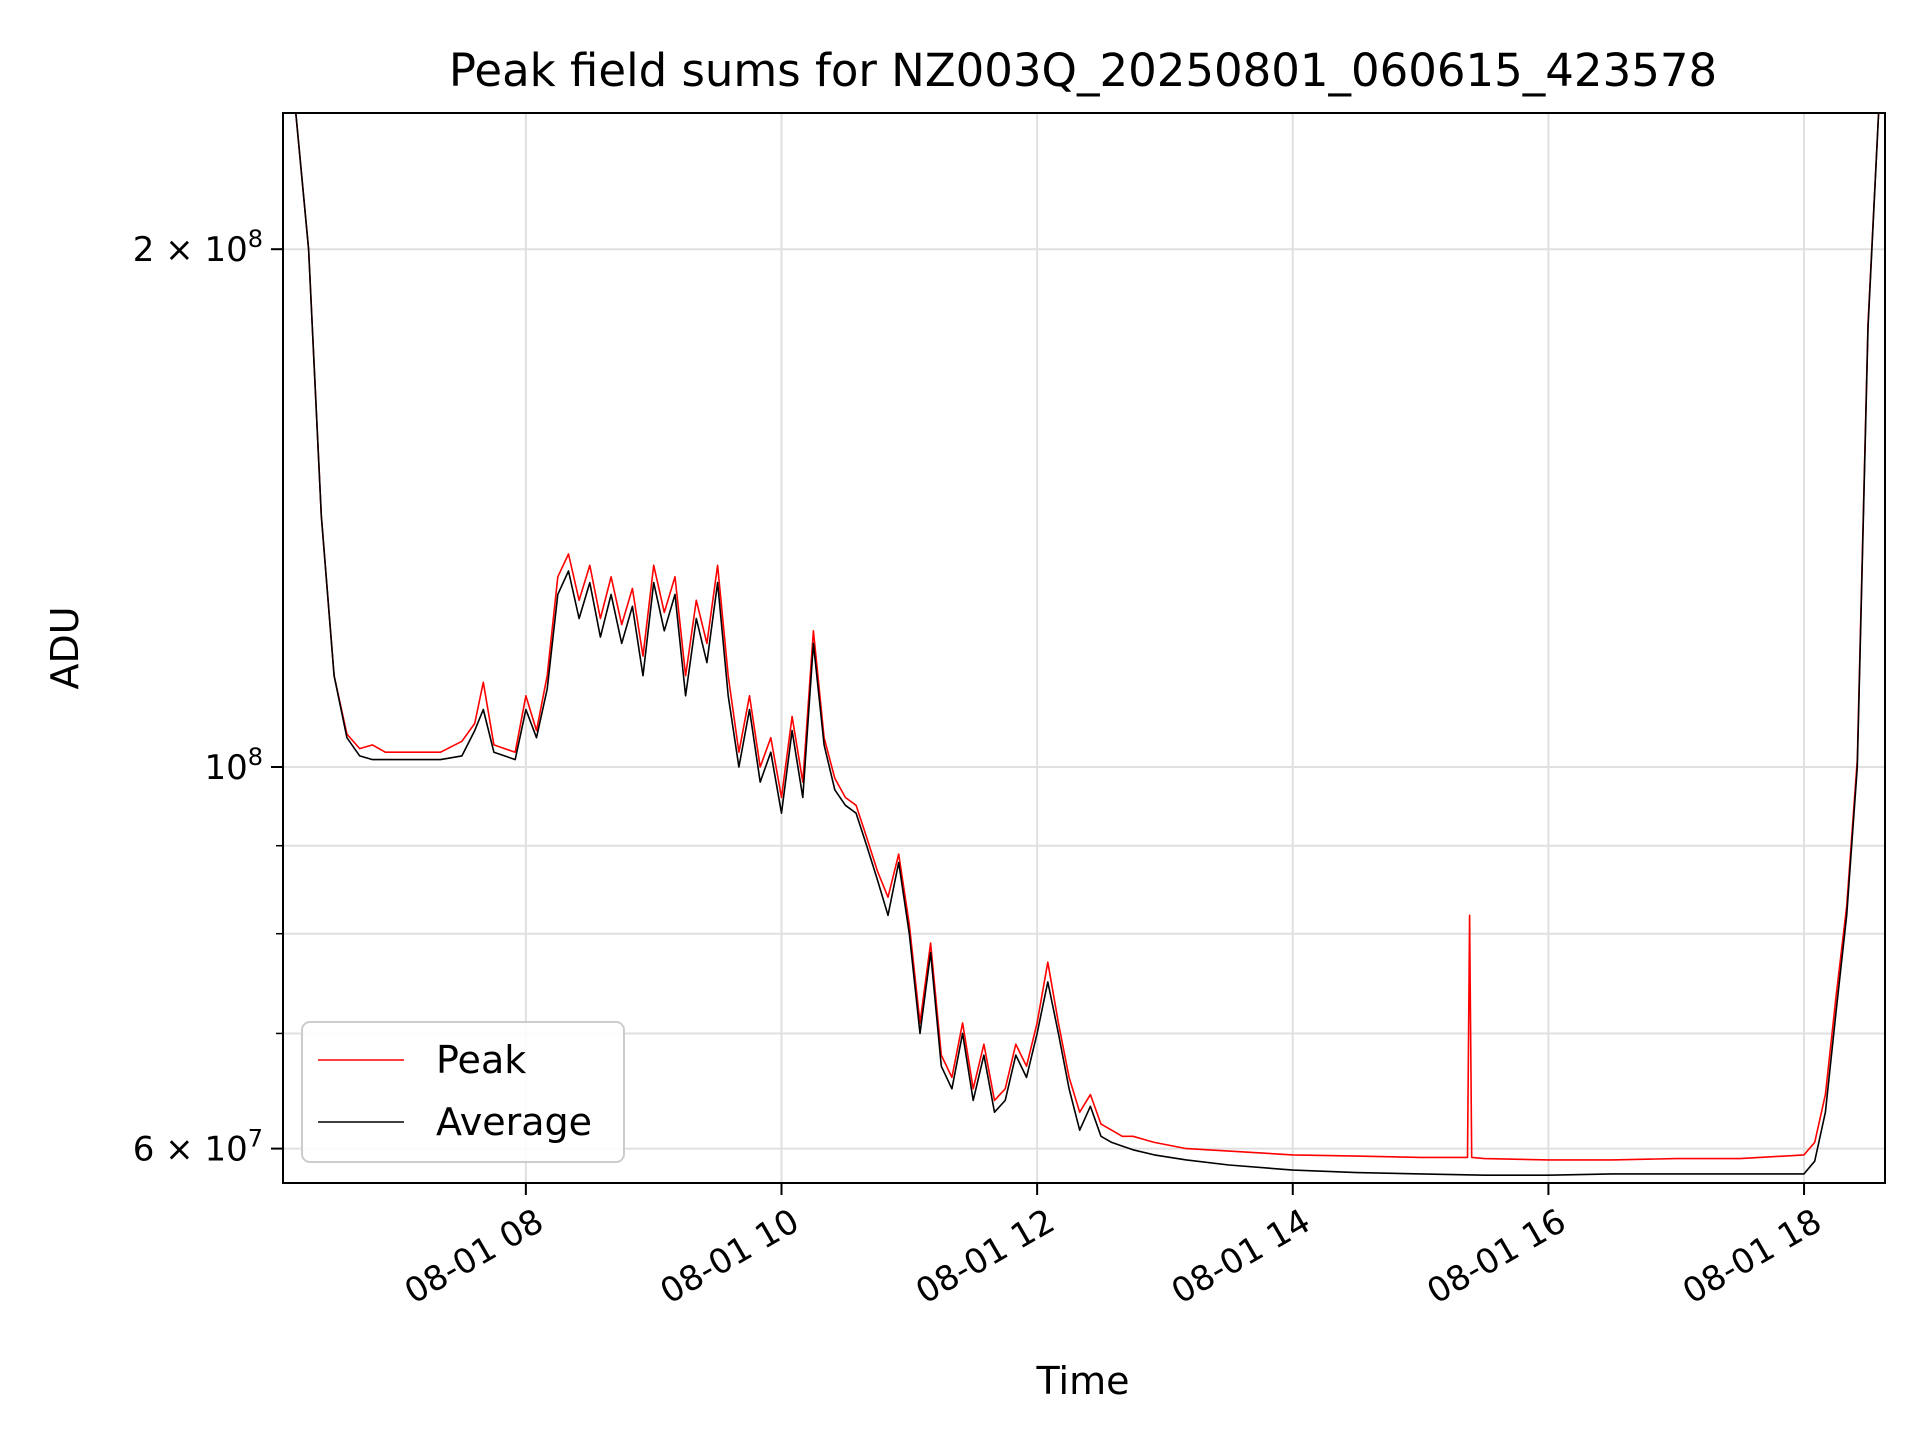 The width and height of the screenshot is (1920, 1440). I want to click on legend: Peak Average, so click(463, 1092).